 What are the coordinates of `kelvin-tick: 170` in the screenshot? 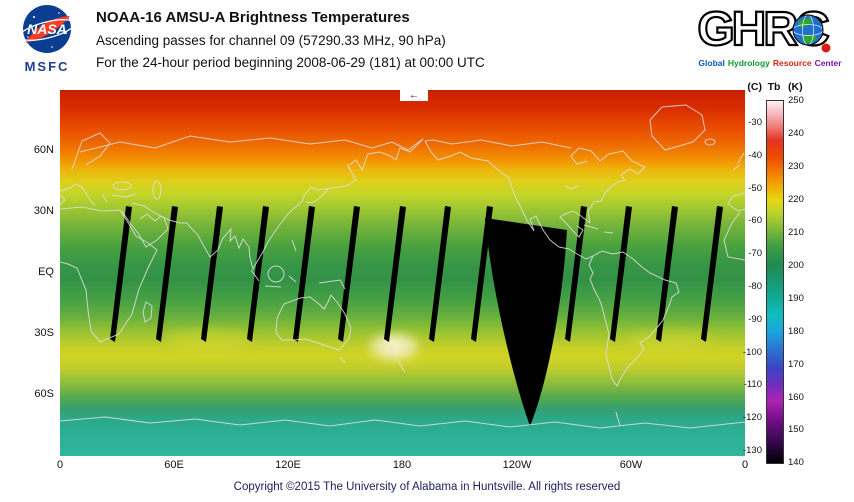 It's located at (796, 364).